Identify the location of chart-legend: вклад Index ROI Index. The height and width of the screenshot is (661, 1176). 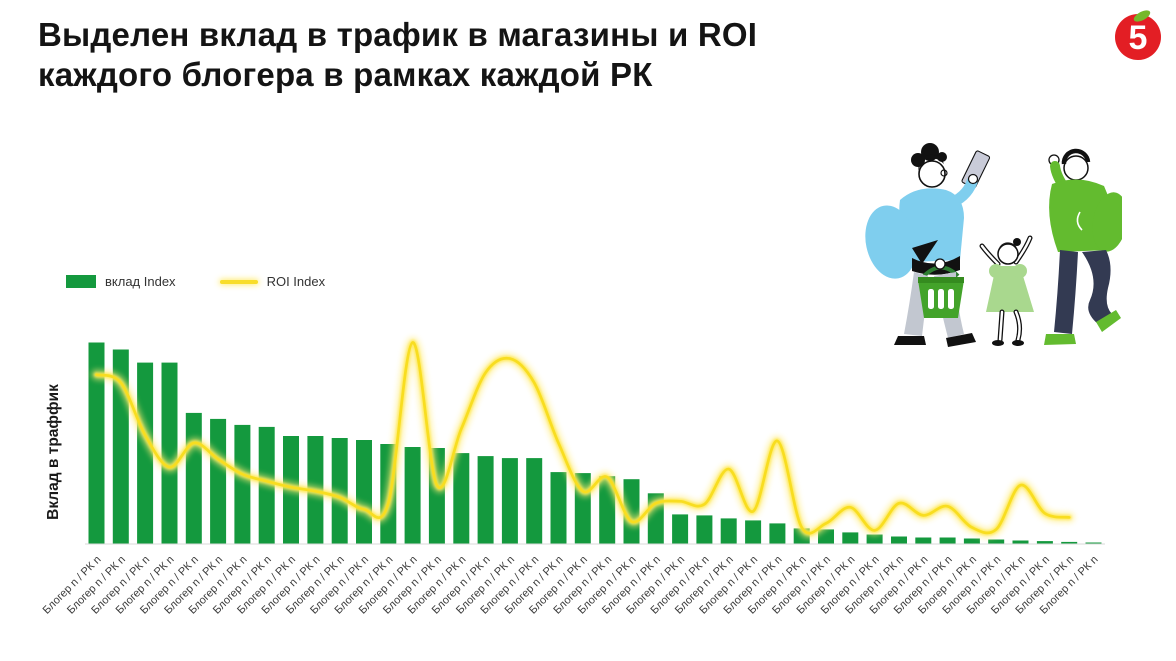
(195, 281).